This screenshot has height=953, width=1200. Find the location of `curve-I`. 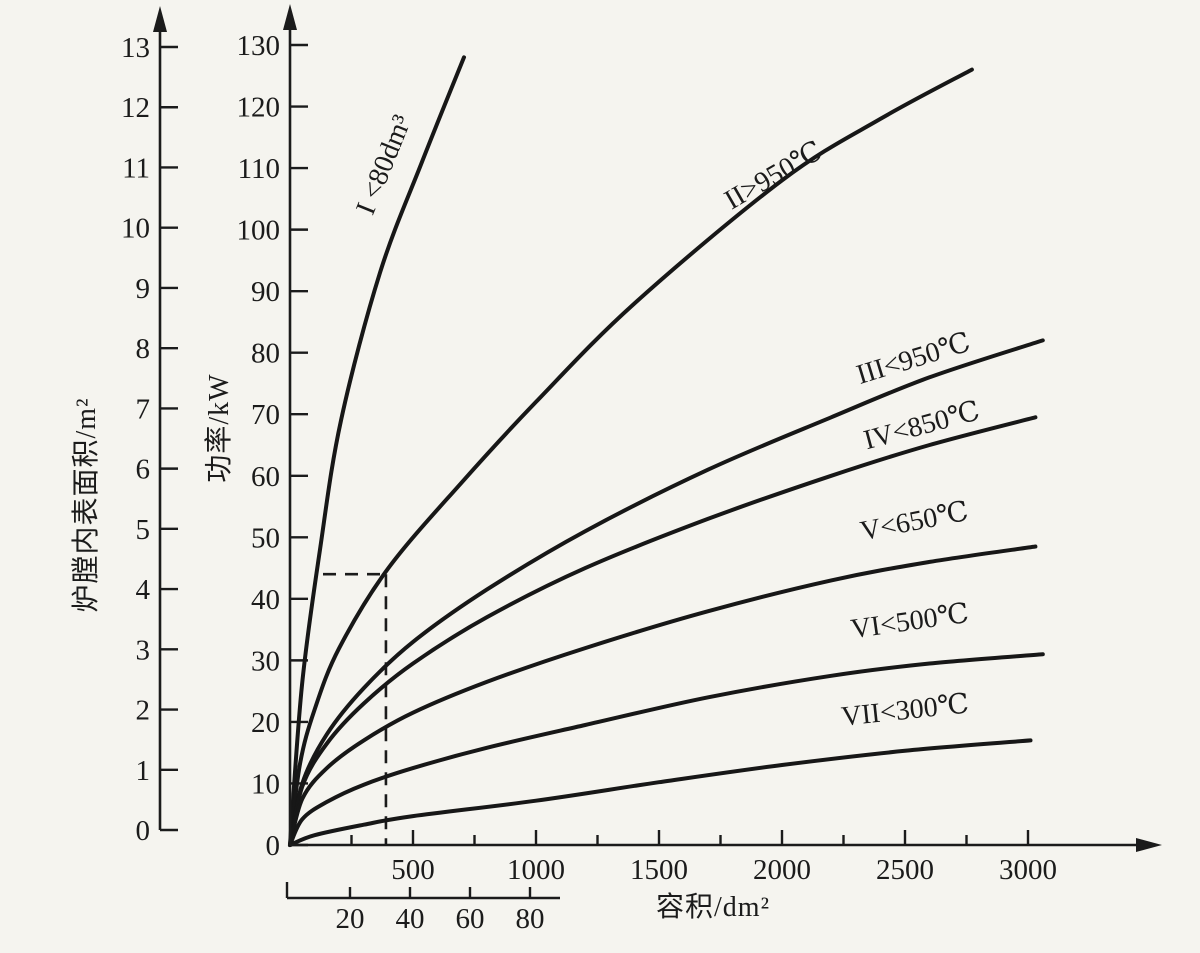

curve-I is located at coordinates (377, 451).